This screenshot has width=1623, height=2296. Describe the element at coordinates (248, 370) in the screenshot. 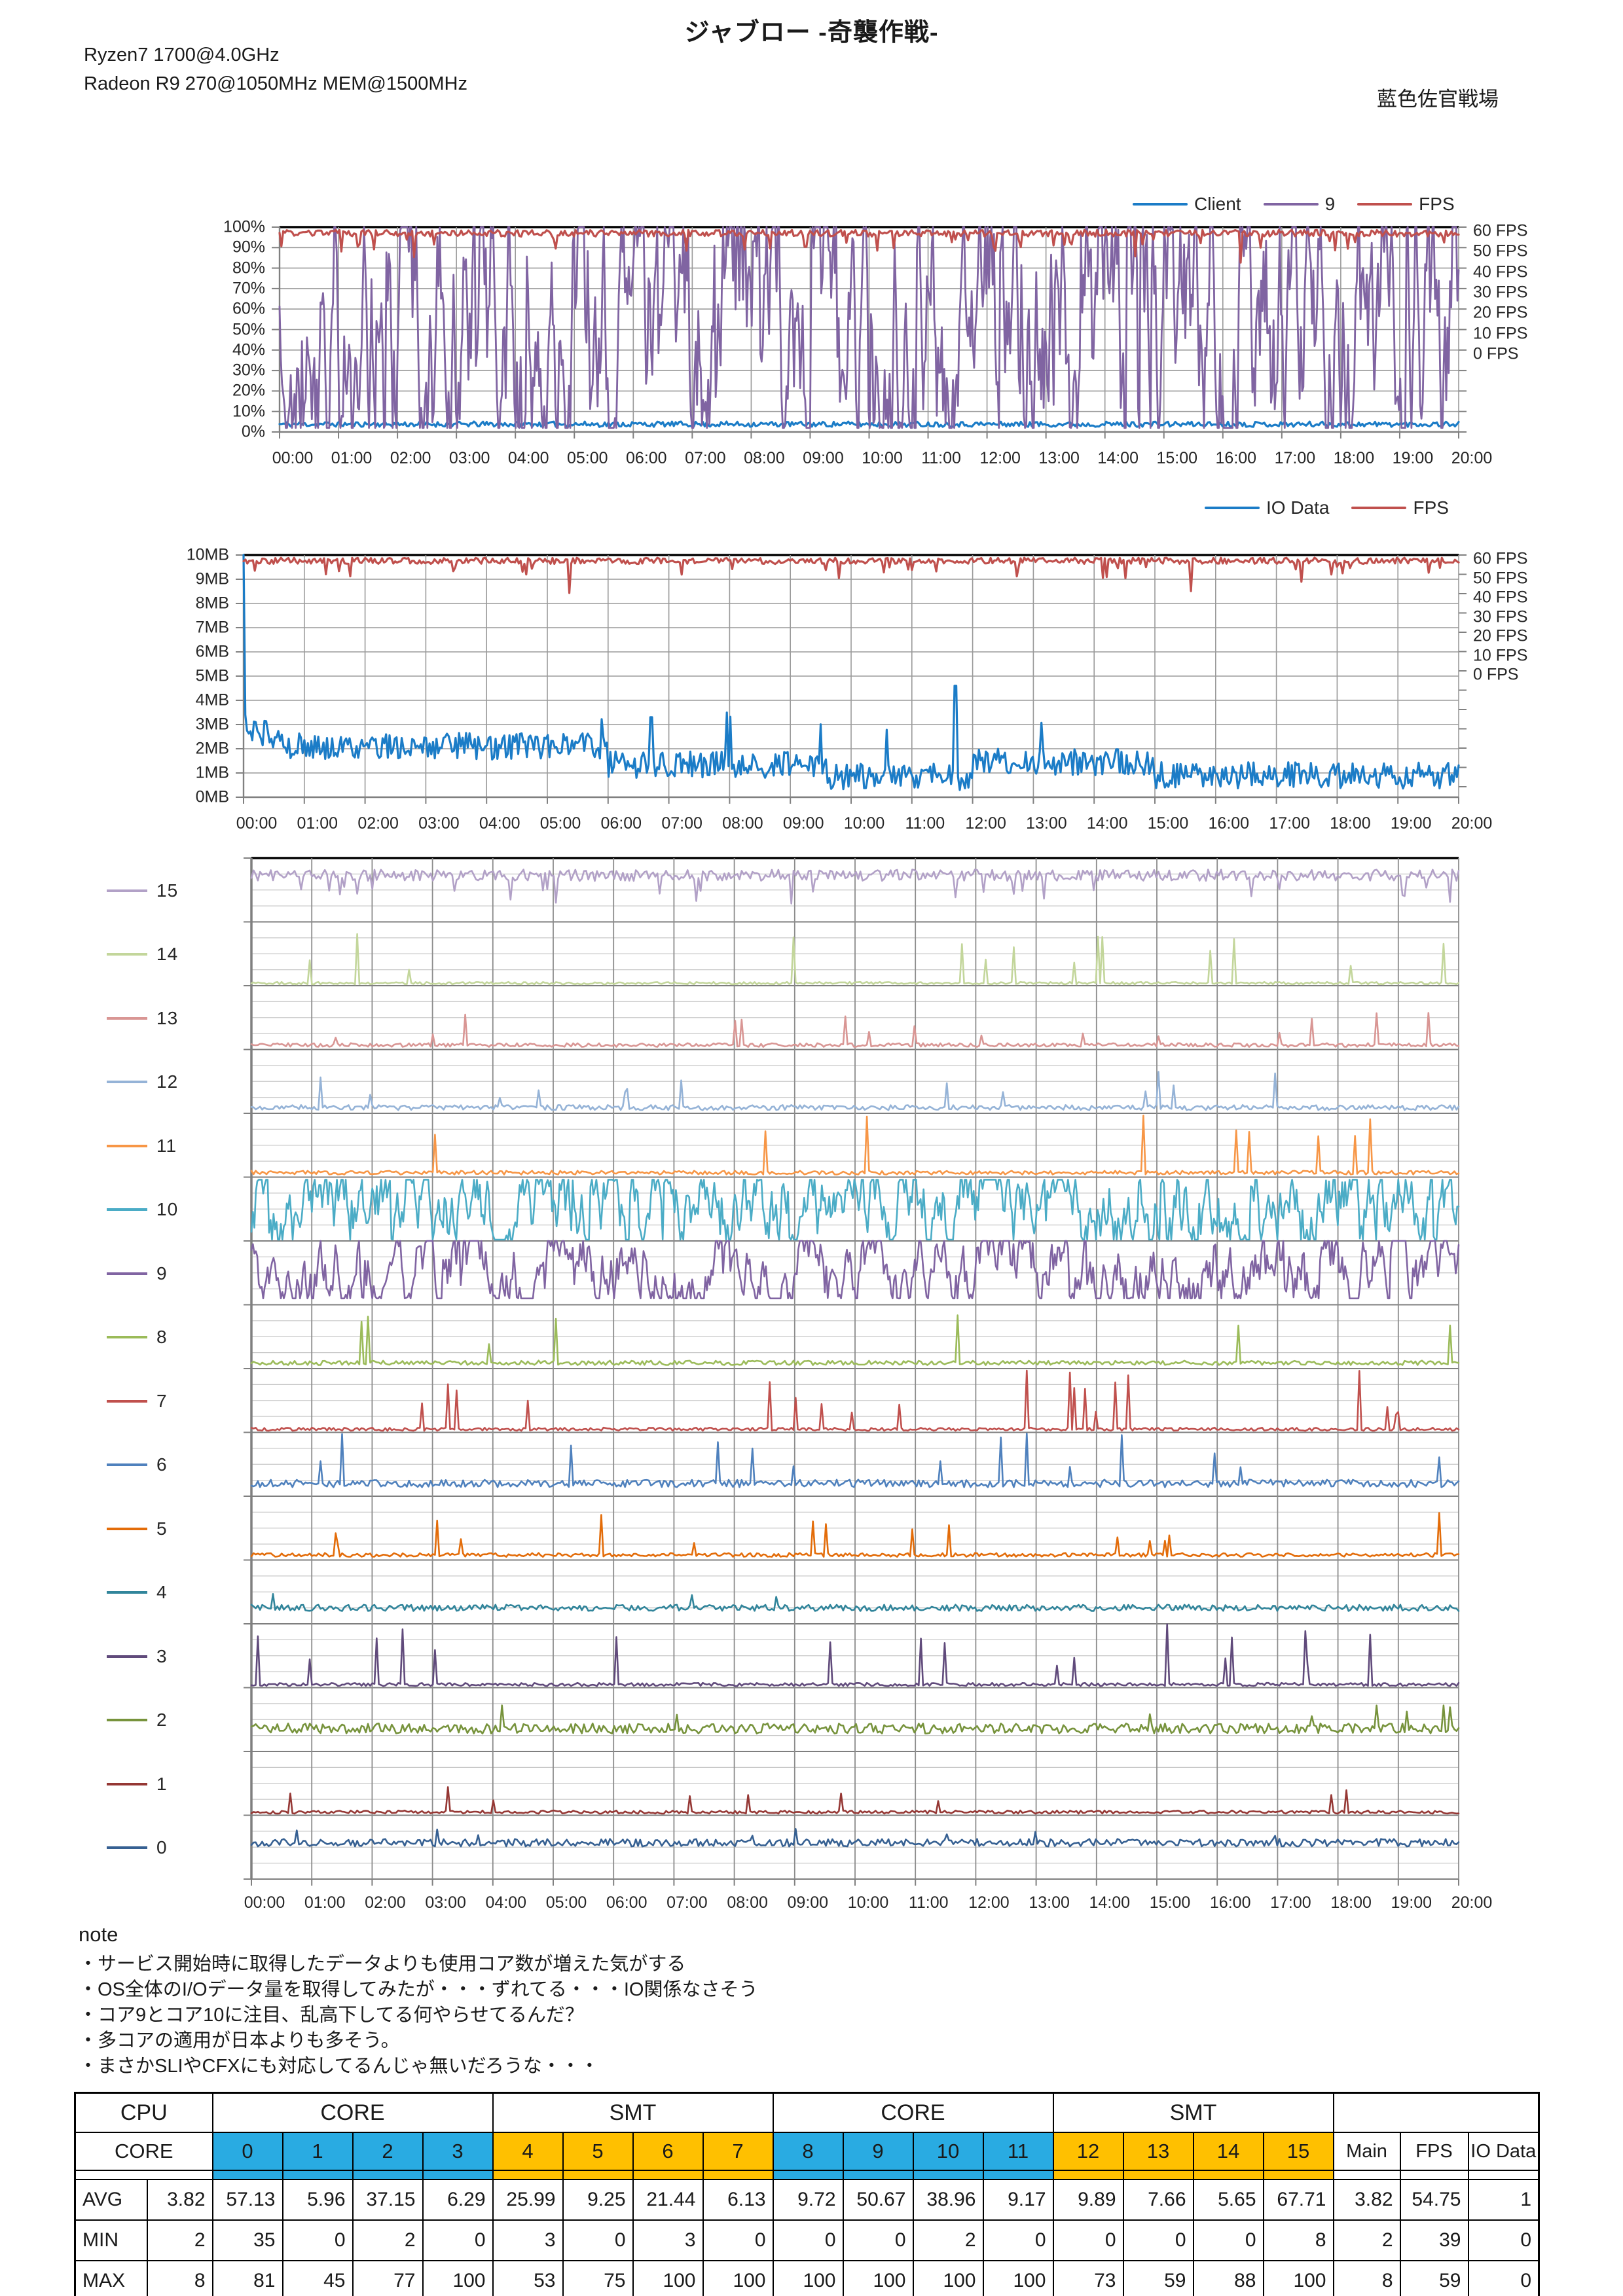

I see `chart1-ylabel-30%: 30%` at that location.